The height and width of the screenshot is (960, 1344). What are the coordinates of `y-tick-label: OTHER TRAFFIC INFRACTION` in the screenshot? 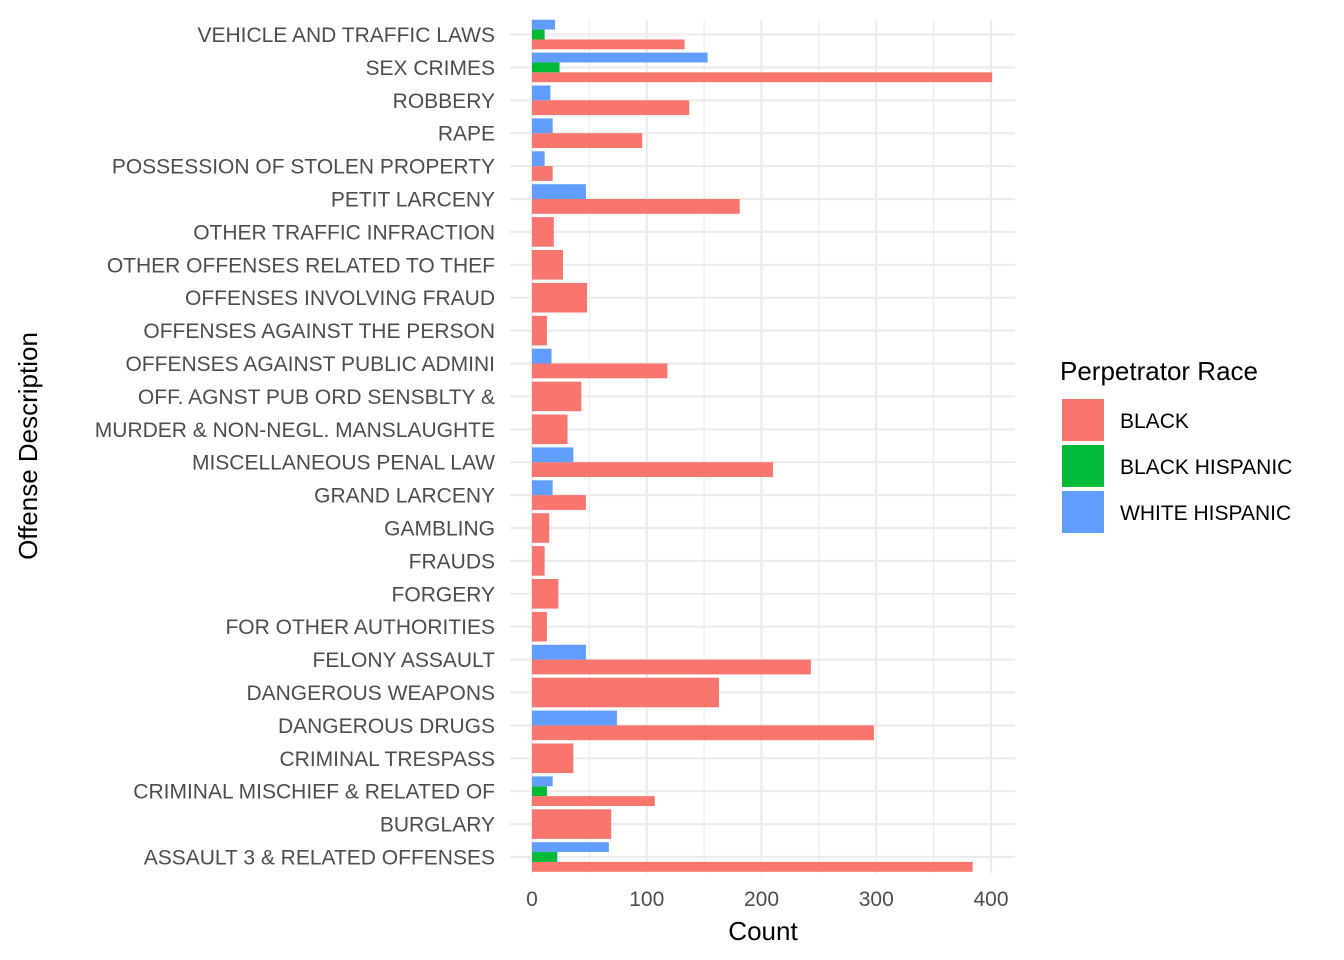 It's located at (344, 232).